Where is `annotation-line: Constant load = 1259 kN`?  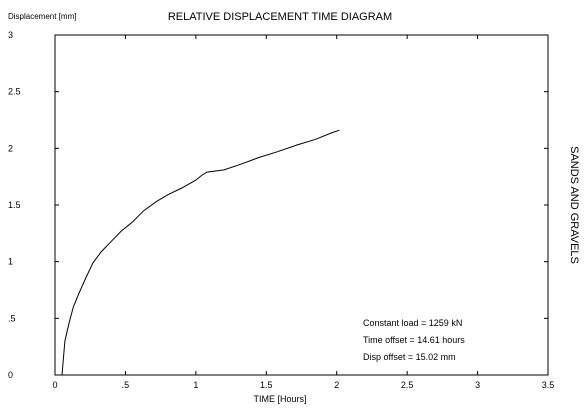
annotation-line: Constant load = 1259 kN is located at coordinates (412, 323).